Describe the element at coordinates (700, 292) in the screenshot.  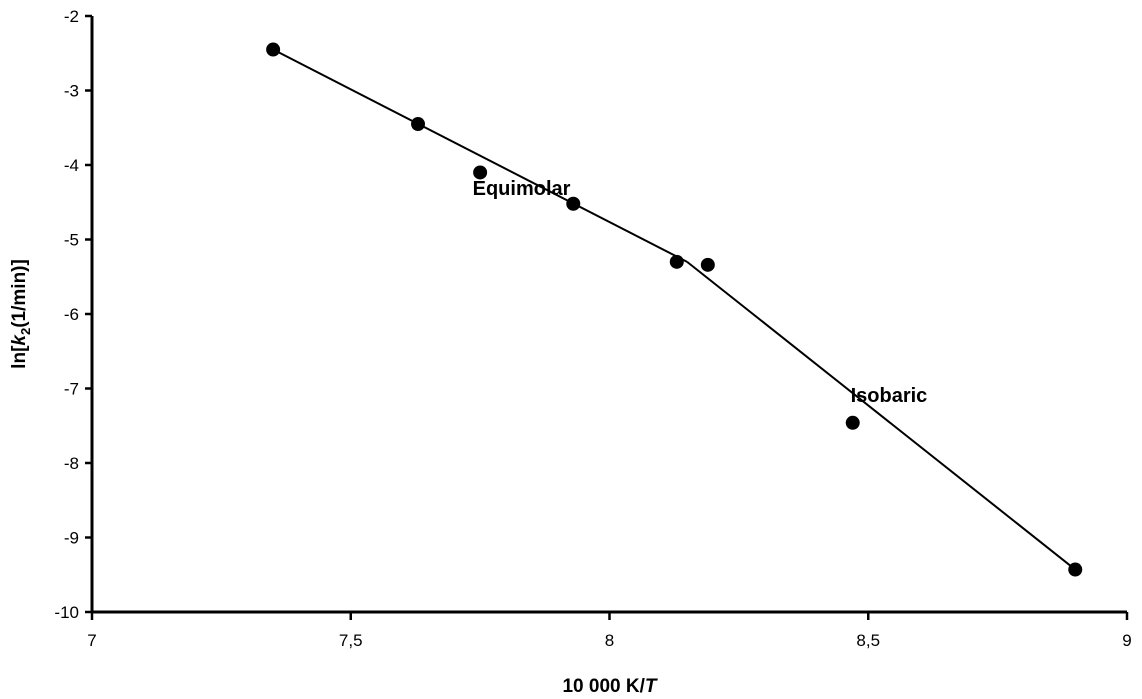
I see `annotations: Equimolar Isobaric` at that location.